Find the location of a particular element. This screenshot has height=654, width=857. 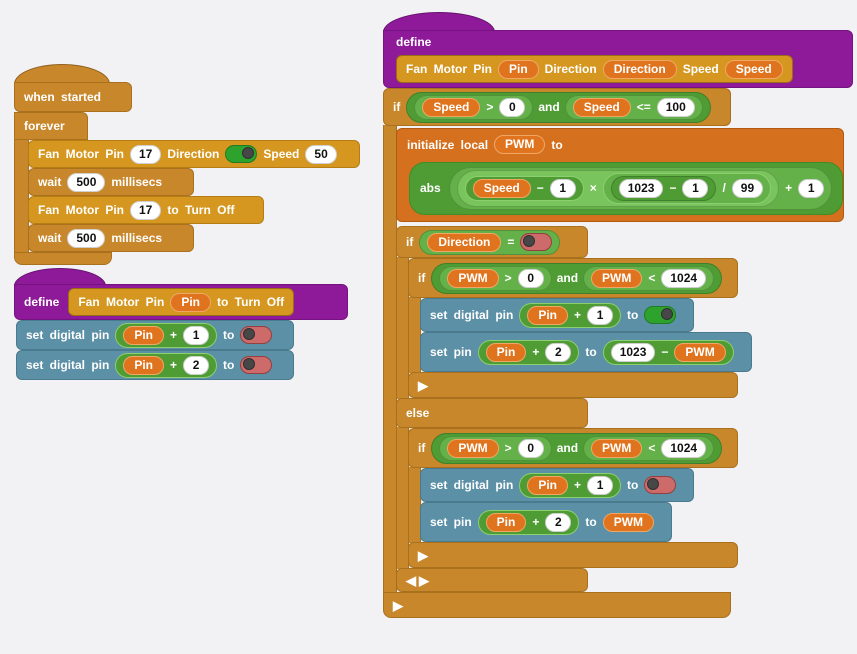

prototype-fan-motor-turn-off: Fan Motor Pin Pin to Turn Off is located at coordinates (181, 302).